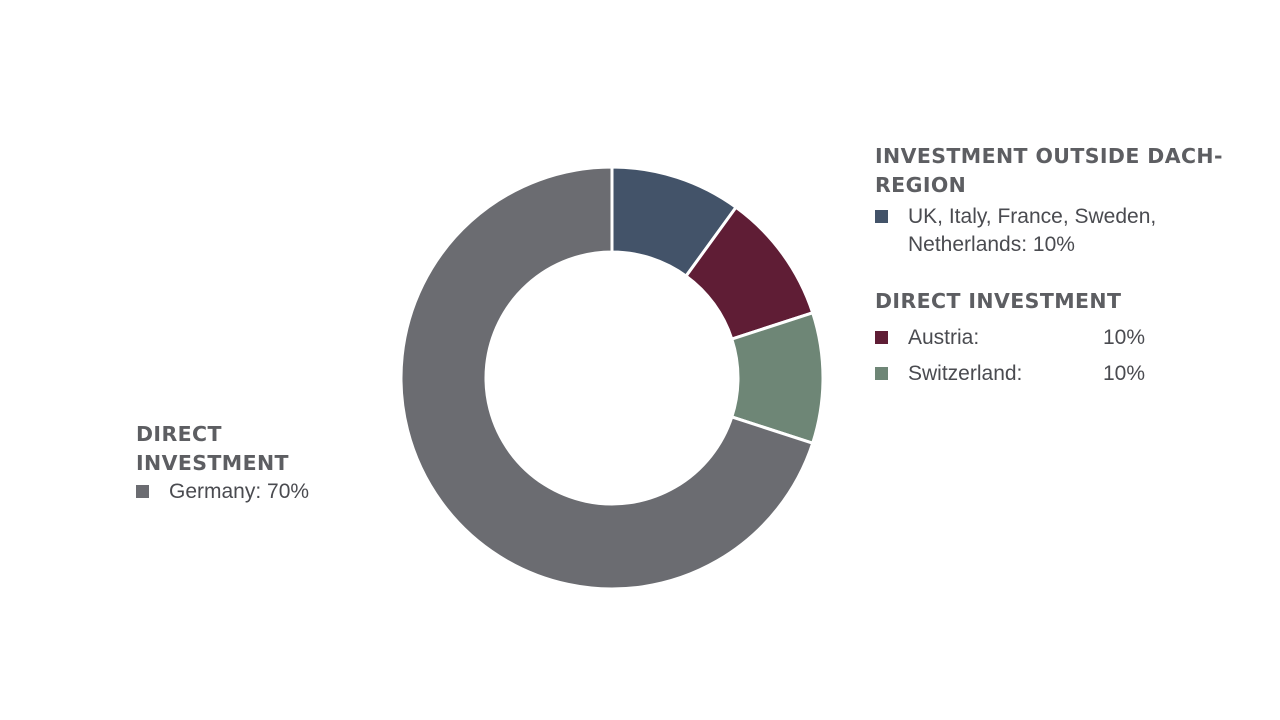  What do you see at coordinates (1124, 337) in the screenshot?
I see `legend-value-austria: 10%` at bounding box center [1124, 337].